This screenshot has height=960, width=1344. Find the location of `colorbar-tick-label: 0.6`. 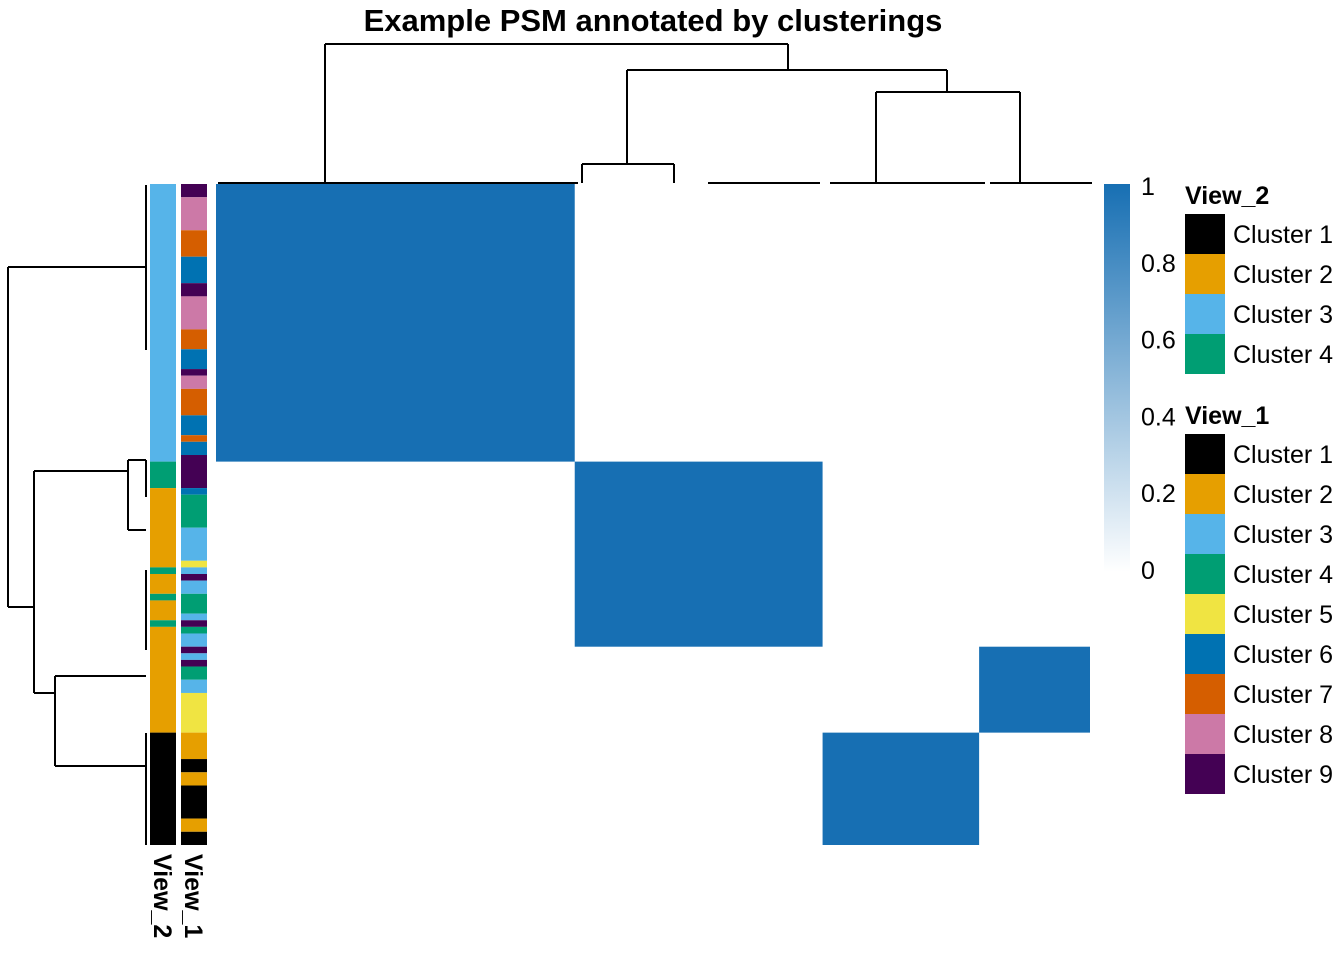

colorbar-tick-label: 0.6 is located at coordinates (1158, 341).